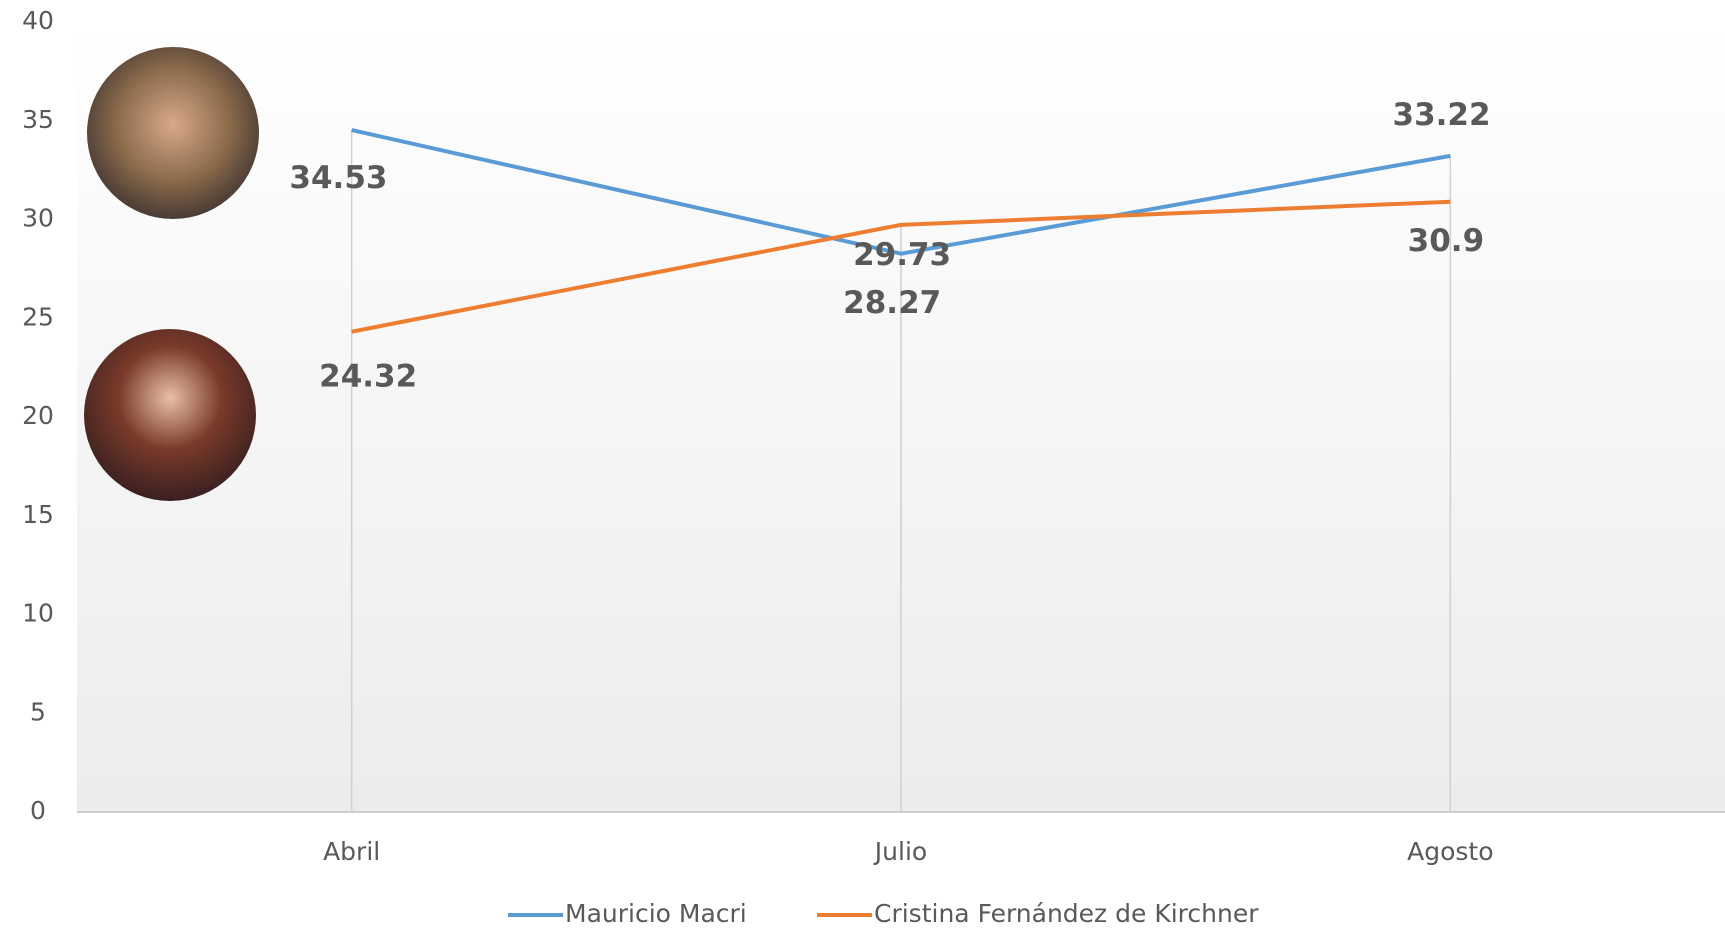  I want to click on legend-label: Mauricio Macri, so click(656, 913).